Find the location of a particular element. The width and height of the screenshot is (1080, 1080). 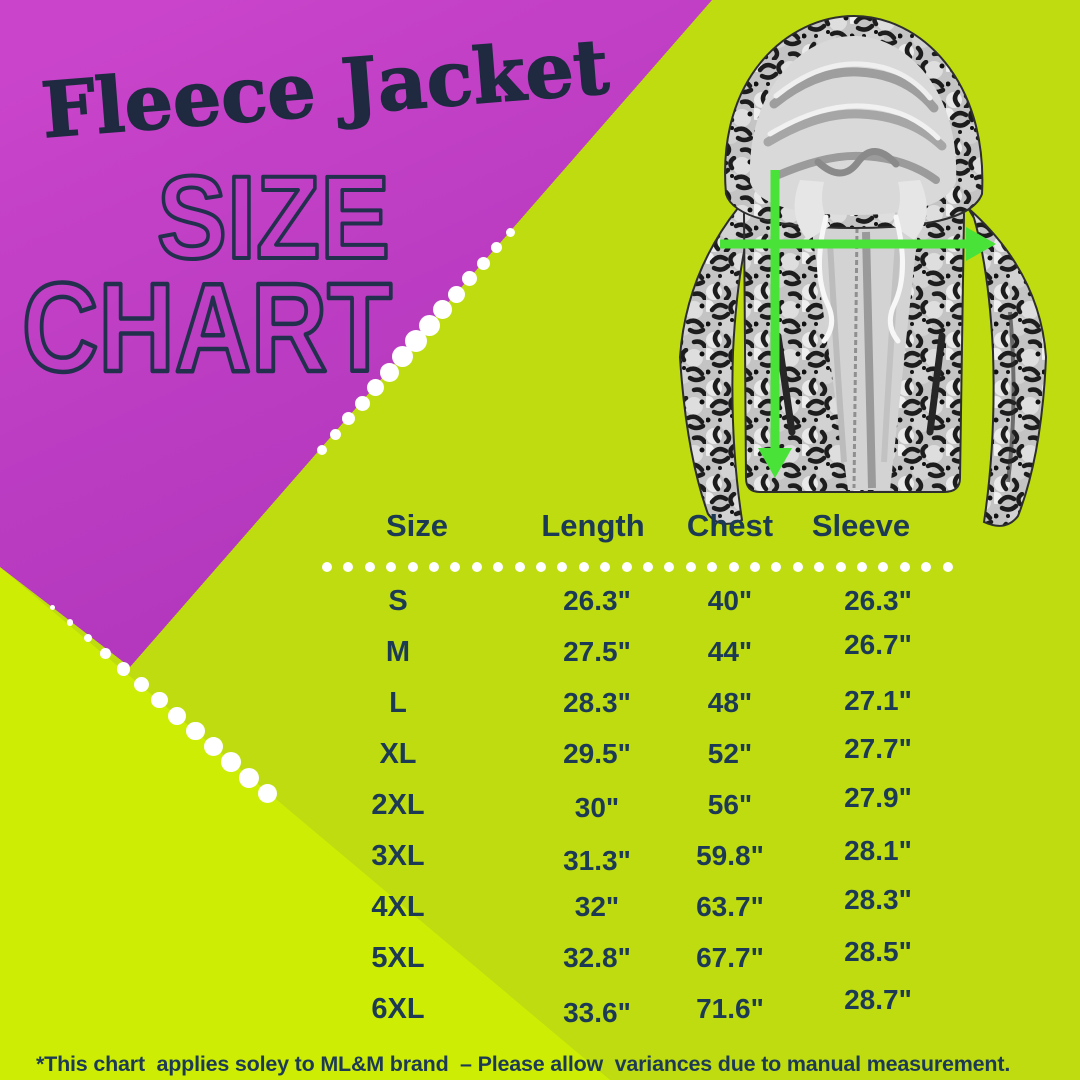

size-label: 4XL is located at coordinates (398, 907).